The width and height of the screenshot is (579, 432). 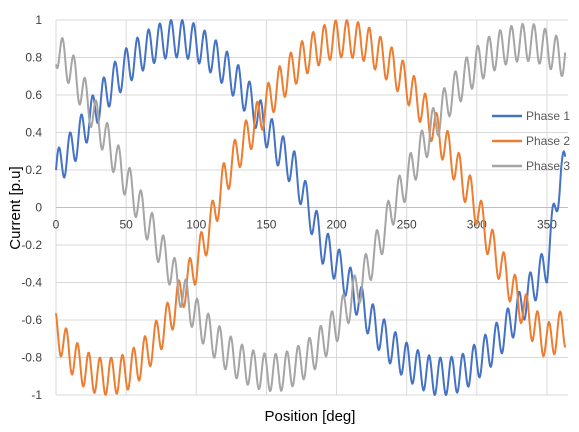 What do you see at coordinates (31, 358) in the screenshot?
I see `y-tick-label: -0.8` at bounding box center [31, 358].